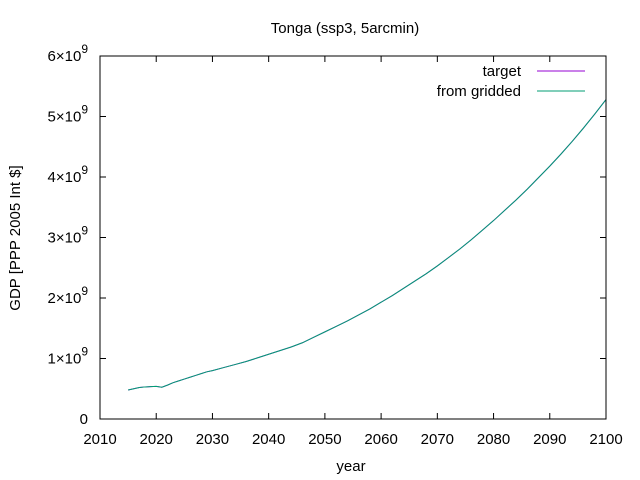 The image size is (640, 480). Describe the element at coordinates (212, 439) in the screenshot. I see `x-tick-label: 2030` at that location.